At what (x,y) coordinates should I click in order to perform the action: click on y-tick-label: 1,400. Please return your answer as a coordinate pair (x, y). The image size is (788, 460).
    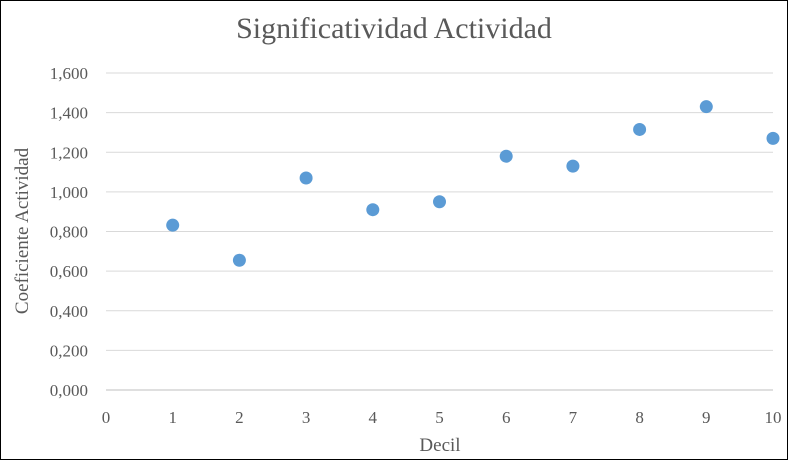
    Looking at the image, I should click on (69, 113).